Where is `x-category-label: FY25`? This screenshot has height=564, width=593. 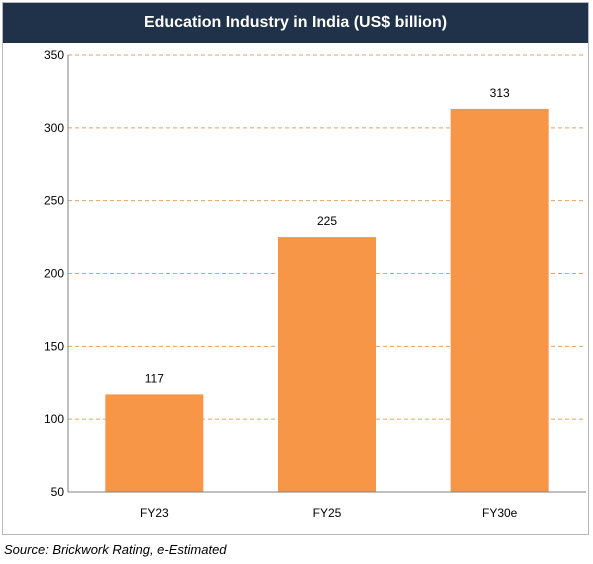
x-category-label: FY25 is located at coordinates (327, 513).